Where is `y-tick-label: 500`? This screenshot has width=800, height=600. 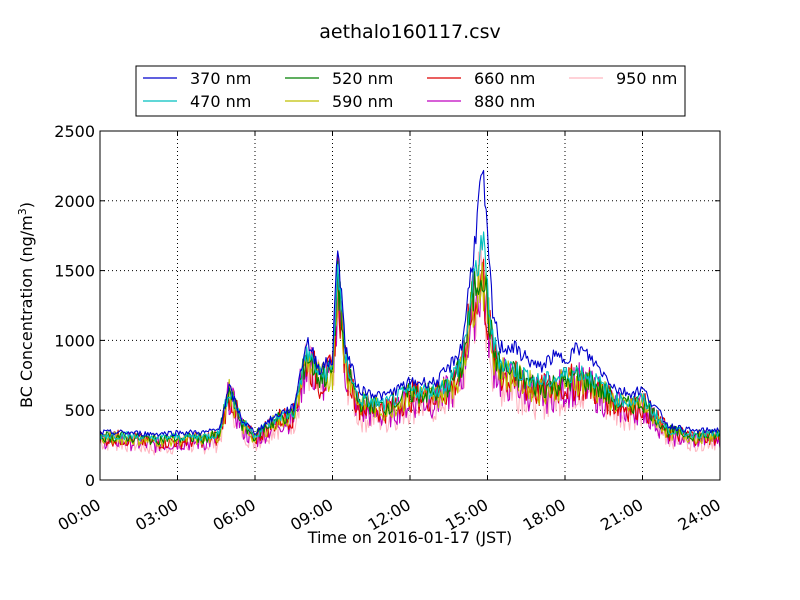 y-tick-label: 500 is located at coordinates (79, 410).